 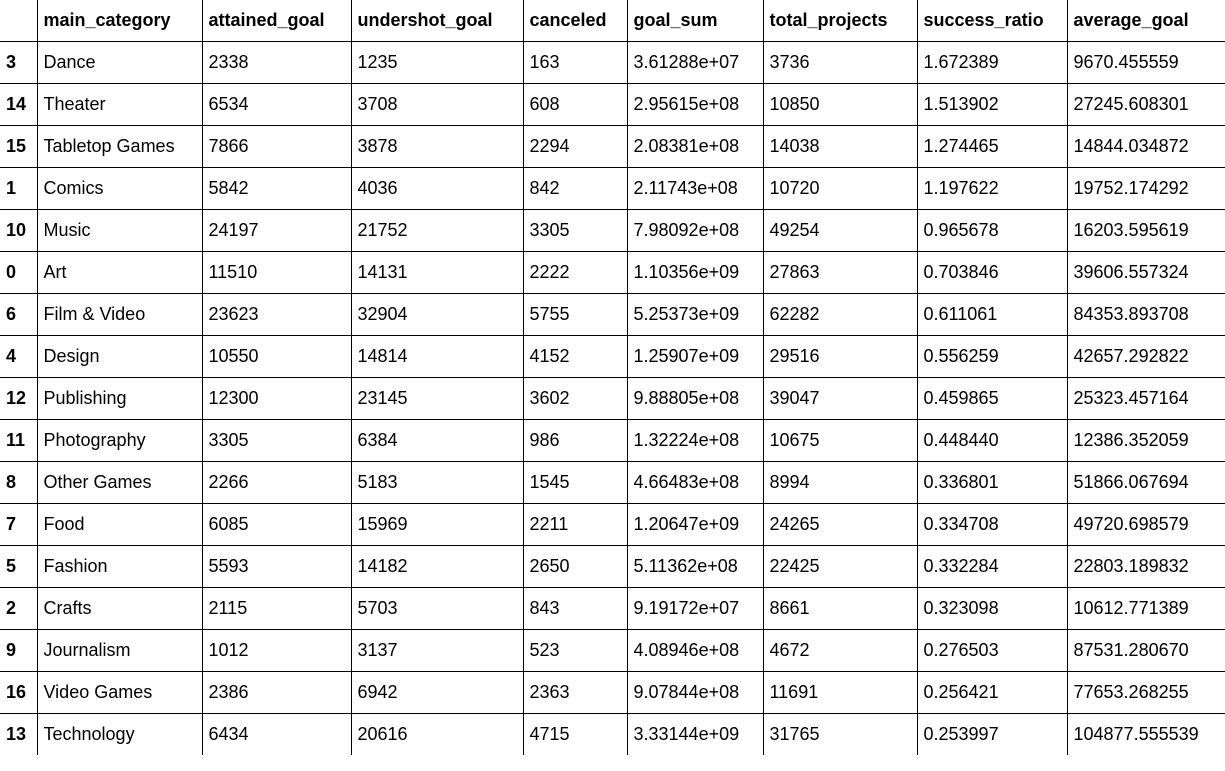 I want to click on table-cell: 2115, so click(x=276, y=608).